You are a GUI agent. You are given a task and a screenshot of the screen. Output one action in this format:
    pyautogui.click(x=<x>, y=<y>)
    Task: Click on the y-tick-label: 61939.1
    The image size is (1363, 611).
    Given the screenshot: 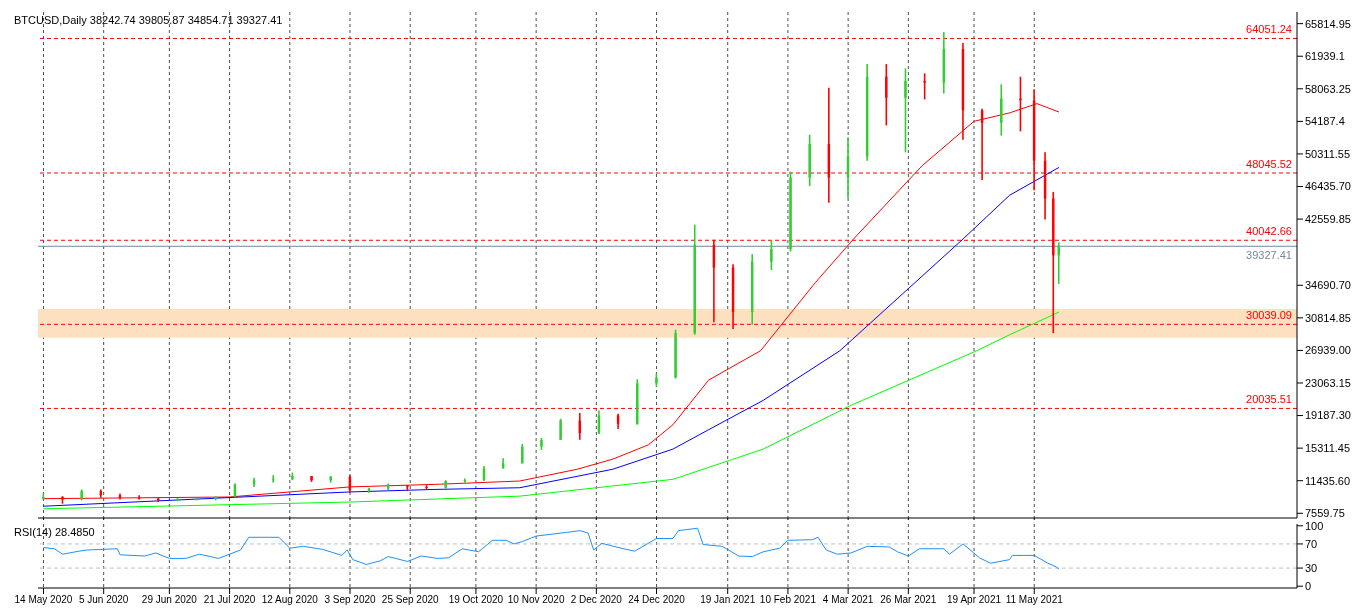 What is the action you would take?
    pyautogui.click(x=1325, y=56)
    